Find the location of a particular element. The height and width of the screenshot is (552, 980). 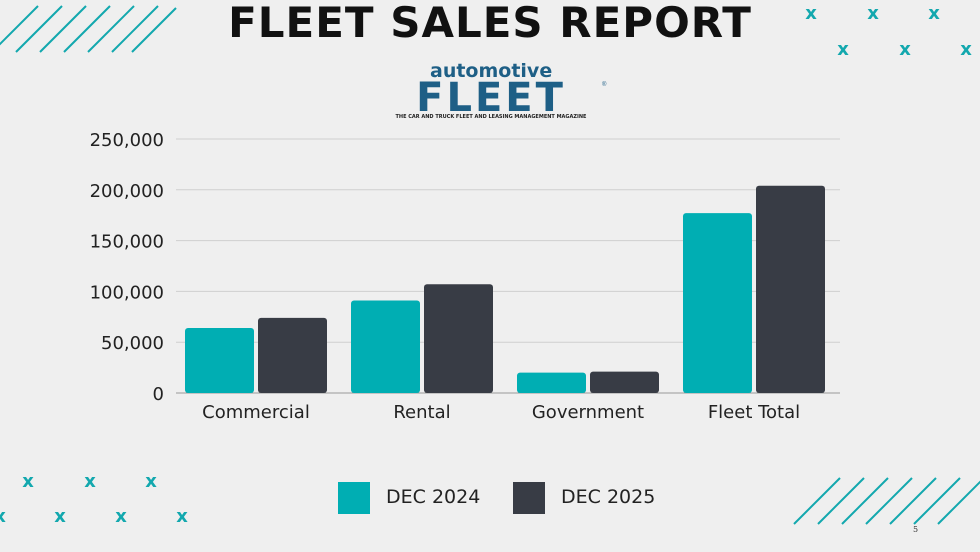

bar-rental-dec-2024 is located at coordinates (385, 346).